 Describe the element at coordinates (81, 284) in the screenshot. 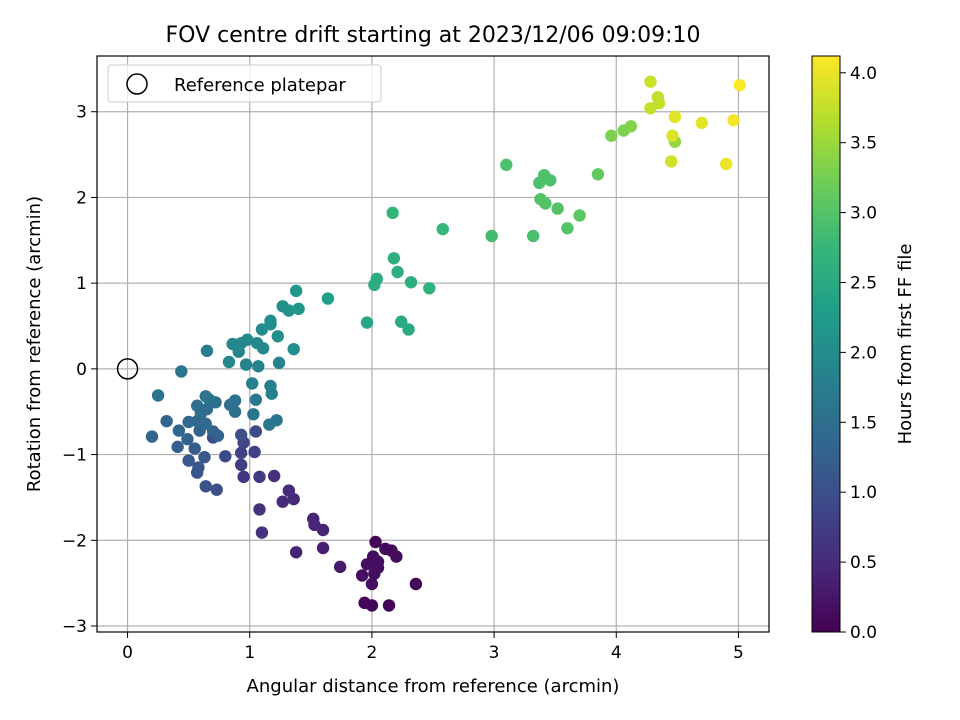

I see `y-tick-label: 1` at that location.